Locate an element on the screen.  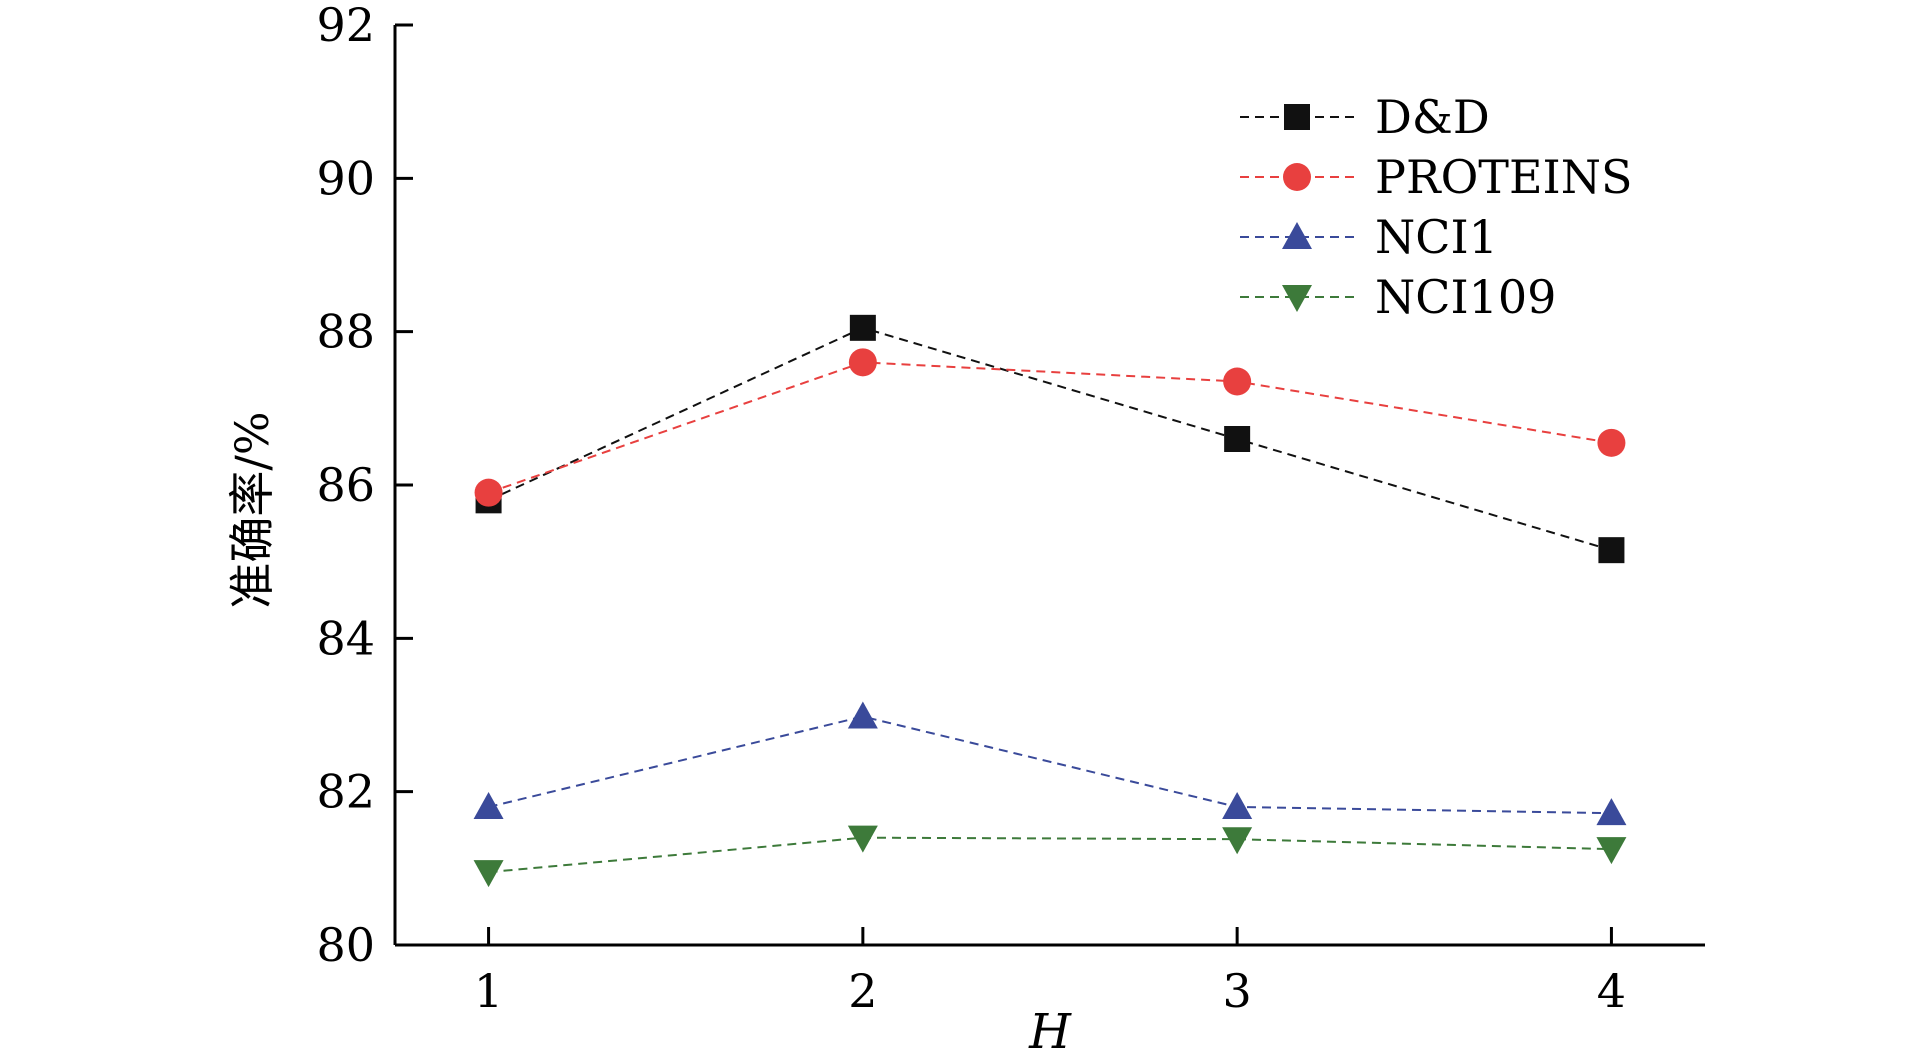
legend-label: PROTEINS is located at coordinates (1504, 177).